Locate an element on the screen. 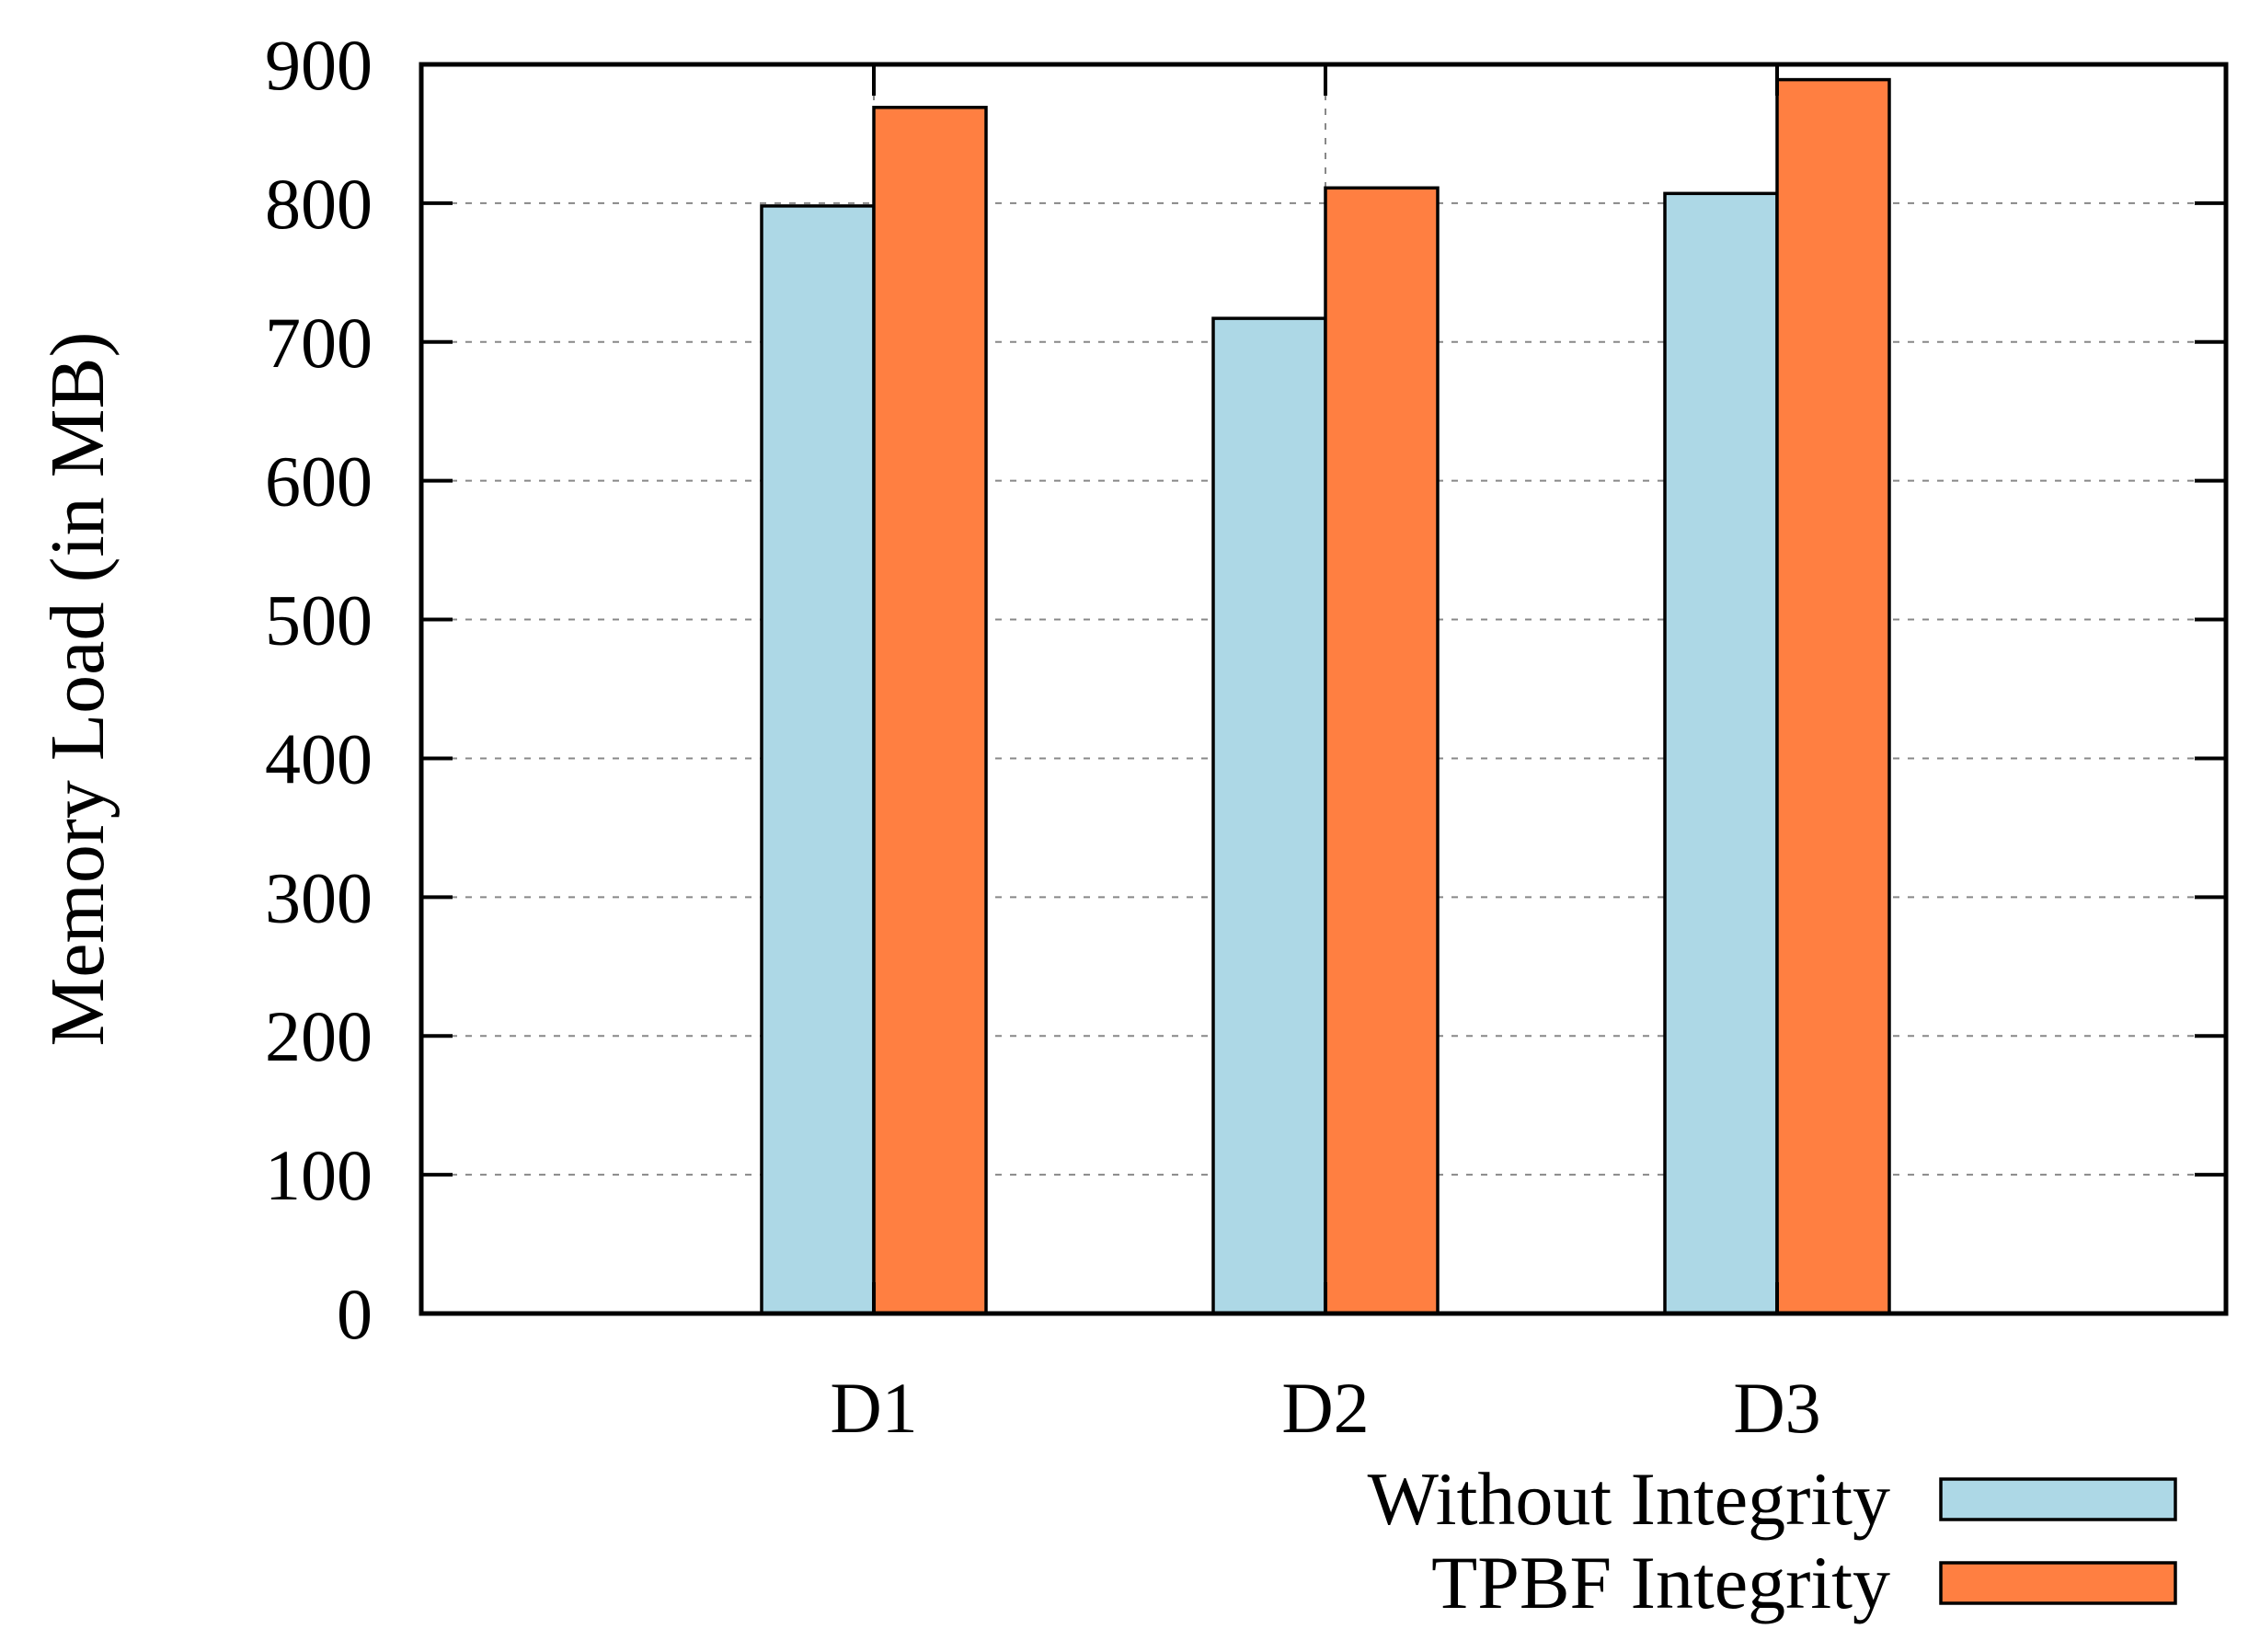 The height and width of the screenshot is (1652, 2260). bar-without-integrity-d3 is located at coordinates (1721, 753).